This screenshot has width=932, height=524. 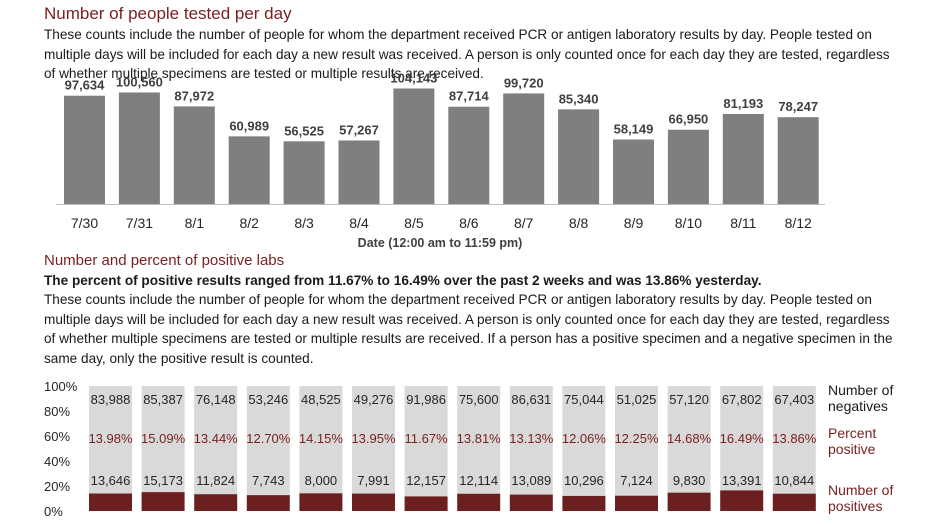 What do you see at coordinates (268, 399) in the screenshot?
I see `negatives-label: 53,246` at bounding box center [268, 399].